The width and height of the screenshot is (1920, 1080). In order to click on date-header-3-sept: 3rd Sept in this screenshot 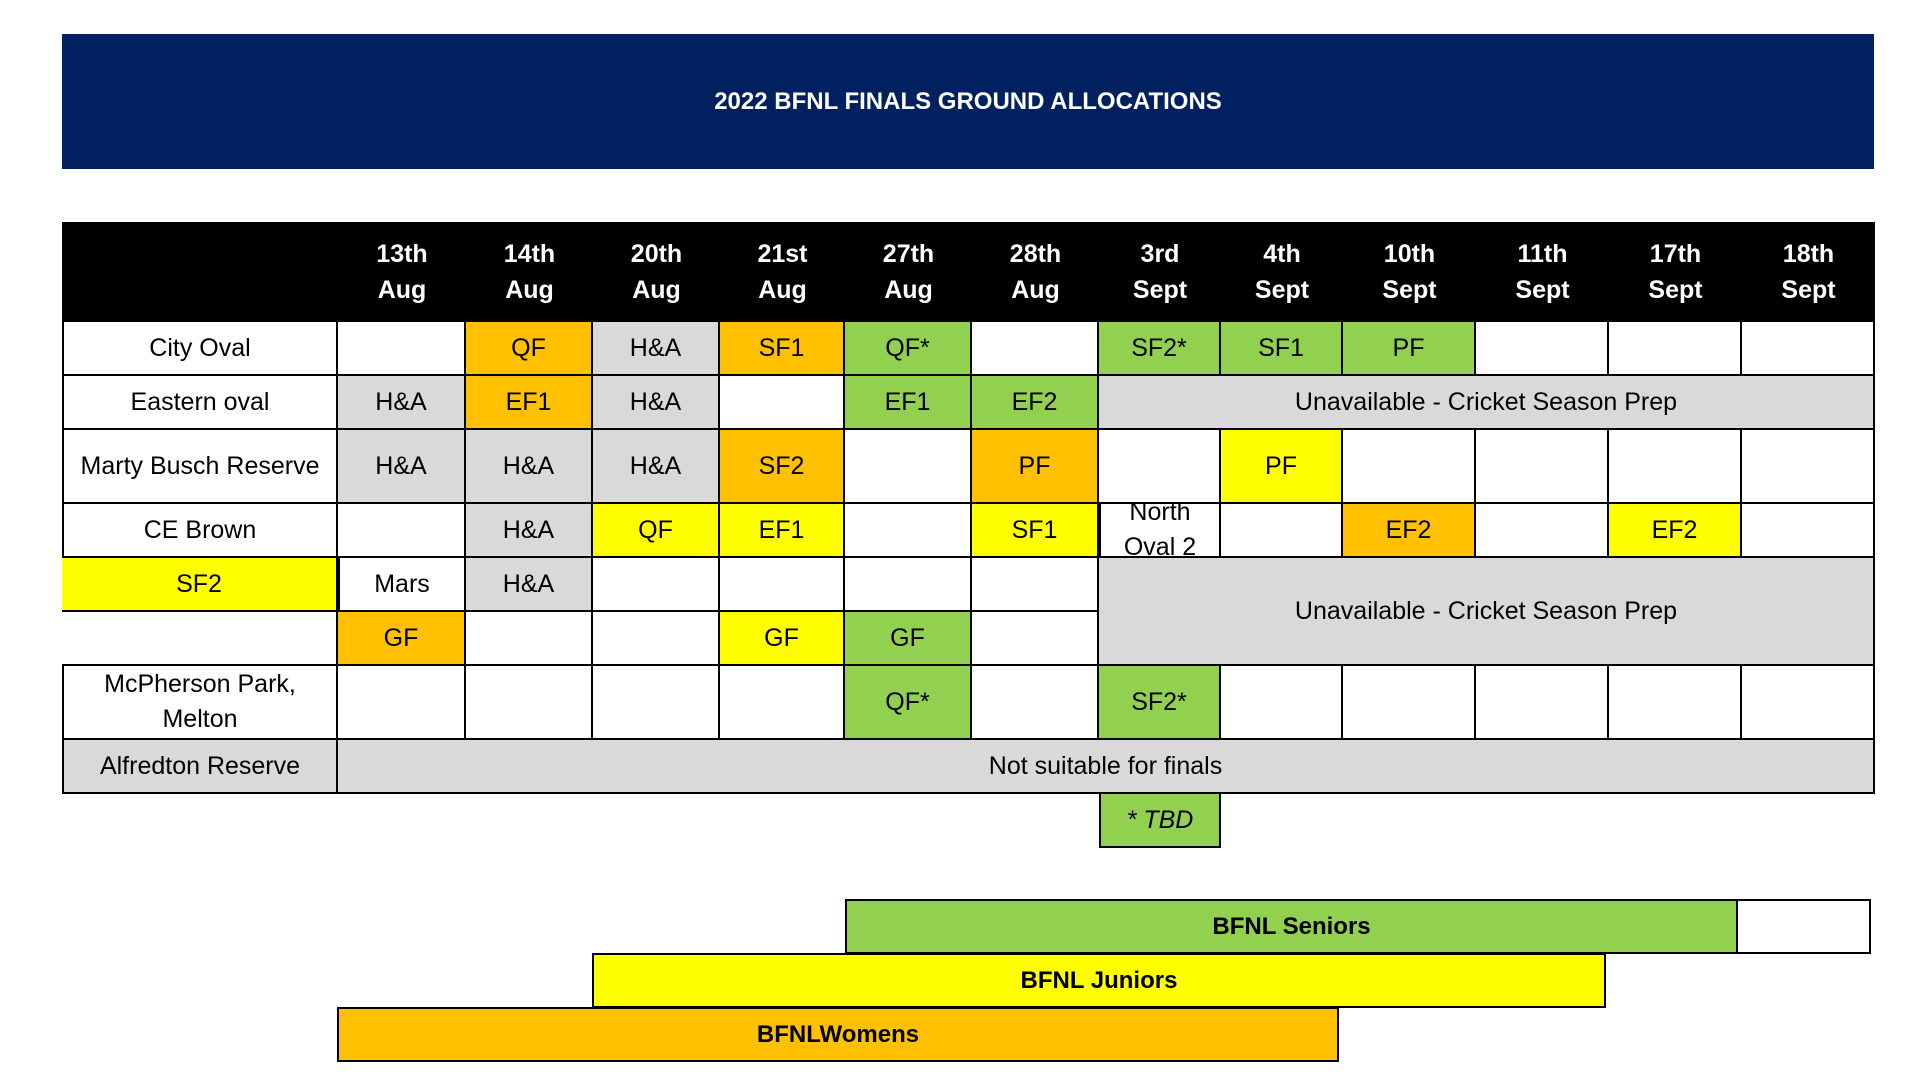, I will do `click(1160, 272)`.